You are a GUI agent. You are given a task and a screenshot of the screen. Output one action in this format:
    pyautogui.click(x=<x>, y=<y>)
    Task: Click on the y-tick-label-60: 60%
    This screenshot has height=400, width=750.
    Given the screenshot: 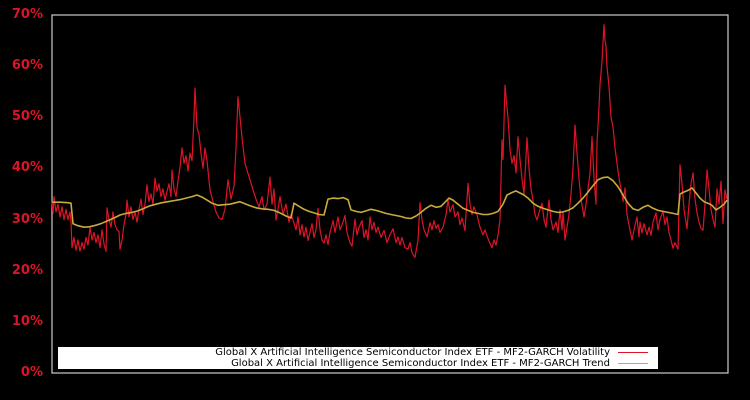 What is the action you would take?
    pyautogui.click(x=27, y=66)
    